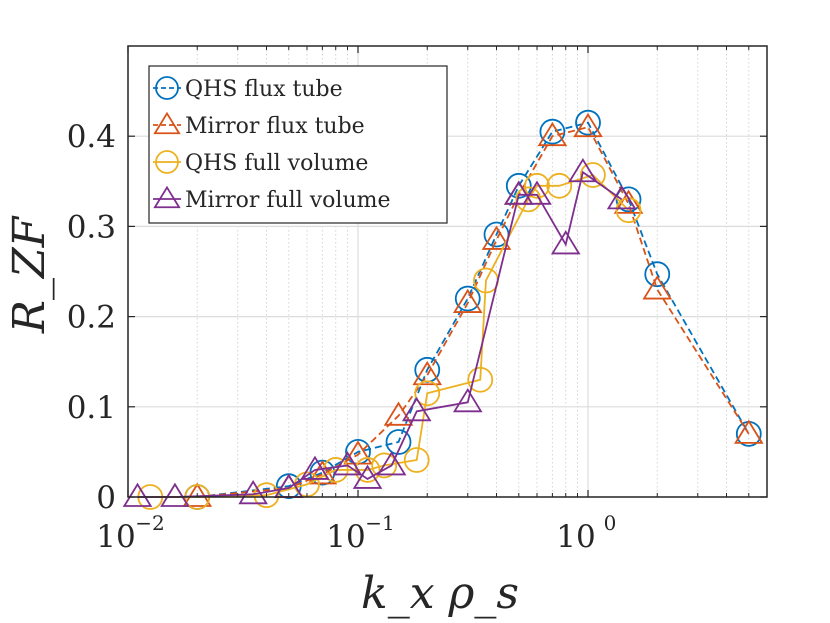  What do you see at coordinates (29, 274) in the screenshot?
I see `y-axis-title: R_ZF` at bounding box center [29, 274].